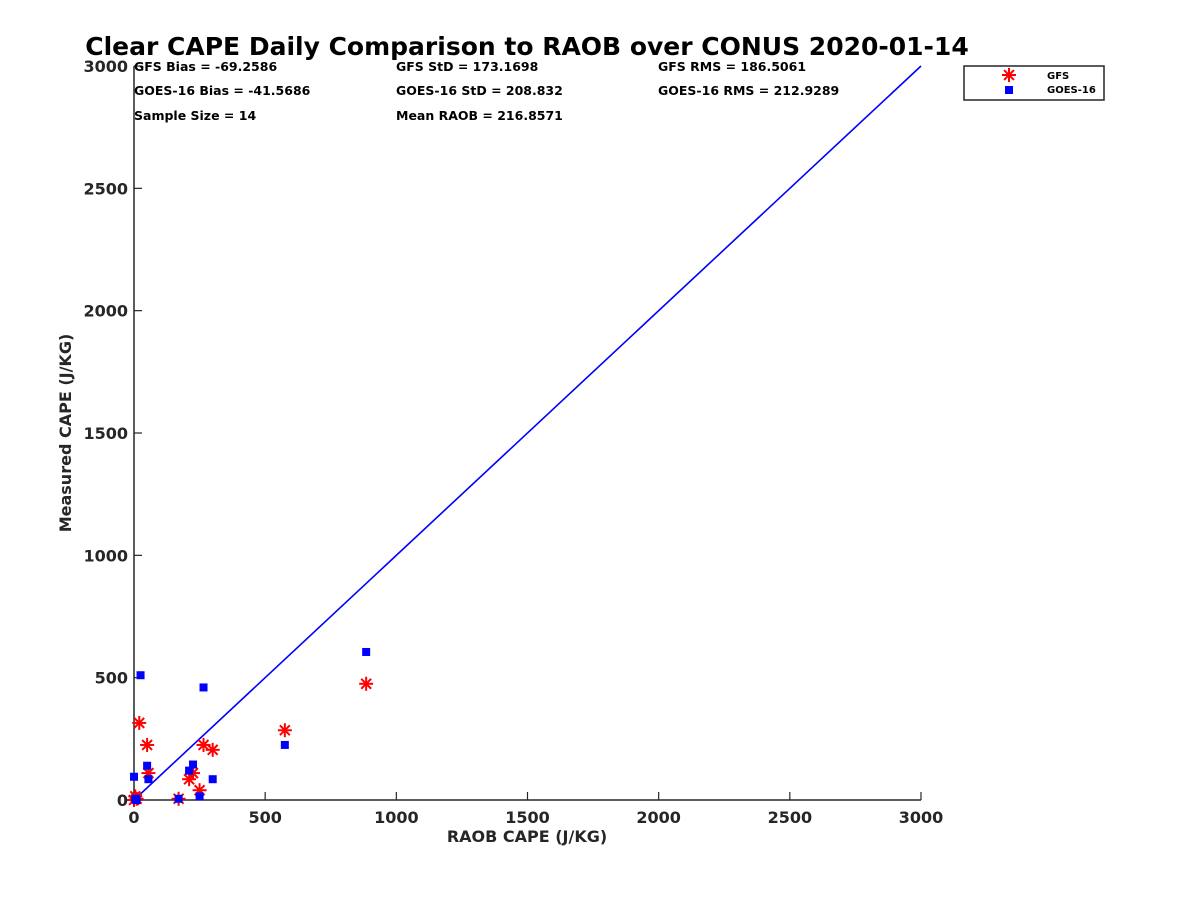 The height and width of the screenshot is (900, 1200). Describe the element at coordinates (111, 678) in the screenshot. I see `y-tick-label: 500` at that location.